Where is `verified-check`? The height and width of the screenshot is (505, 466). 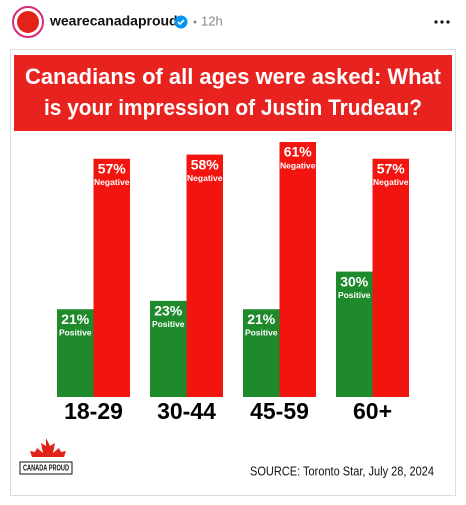
verified-check is located at coordinates (181, 22).